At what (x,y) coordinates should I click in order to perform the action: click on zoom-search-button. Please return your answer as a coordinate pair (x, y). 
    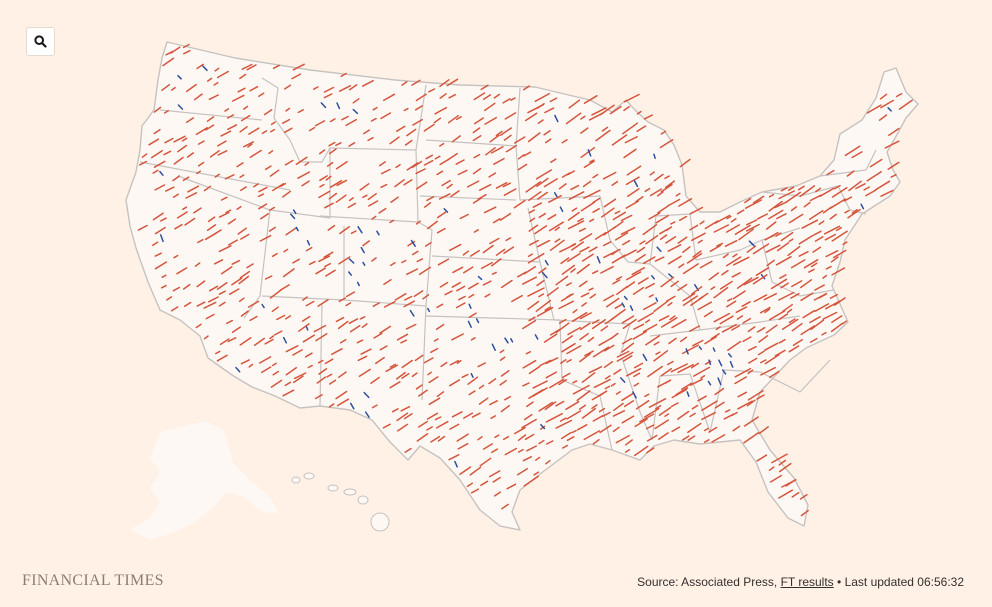
    Looking at the image, I should click on (40, 41).